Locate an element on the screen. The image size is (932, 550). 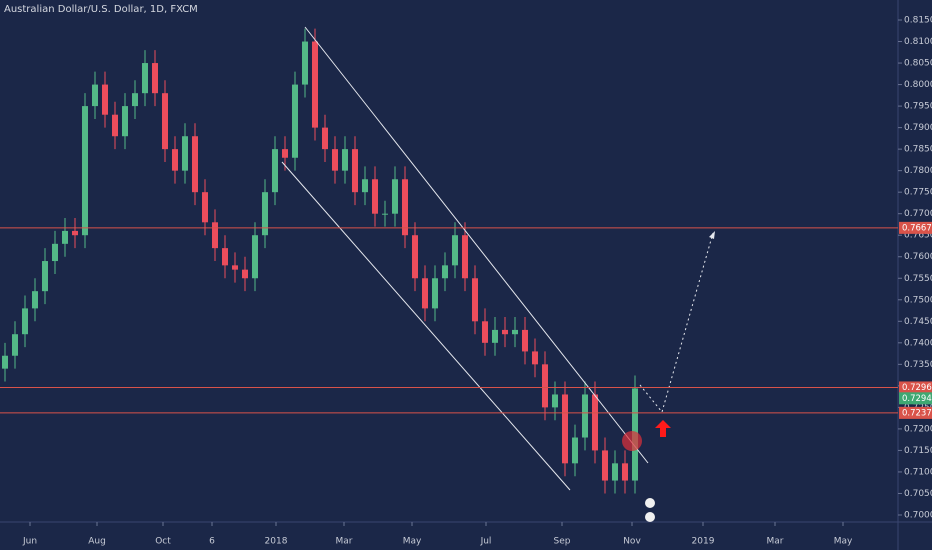
y-tick-label: 0.76000 is located at coordinates (918, 257).